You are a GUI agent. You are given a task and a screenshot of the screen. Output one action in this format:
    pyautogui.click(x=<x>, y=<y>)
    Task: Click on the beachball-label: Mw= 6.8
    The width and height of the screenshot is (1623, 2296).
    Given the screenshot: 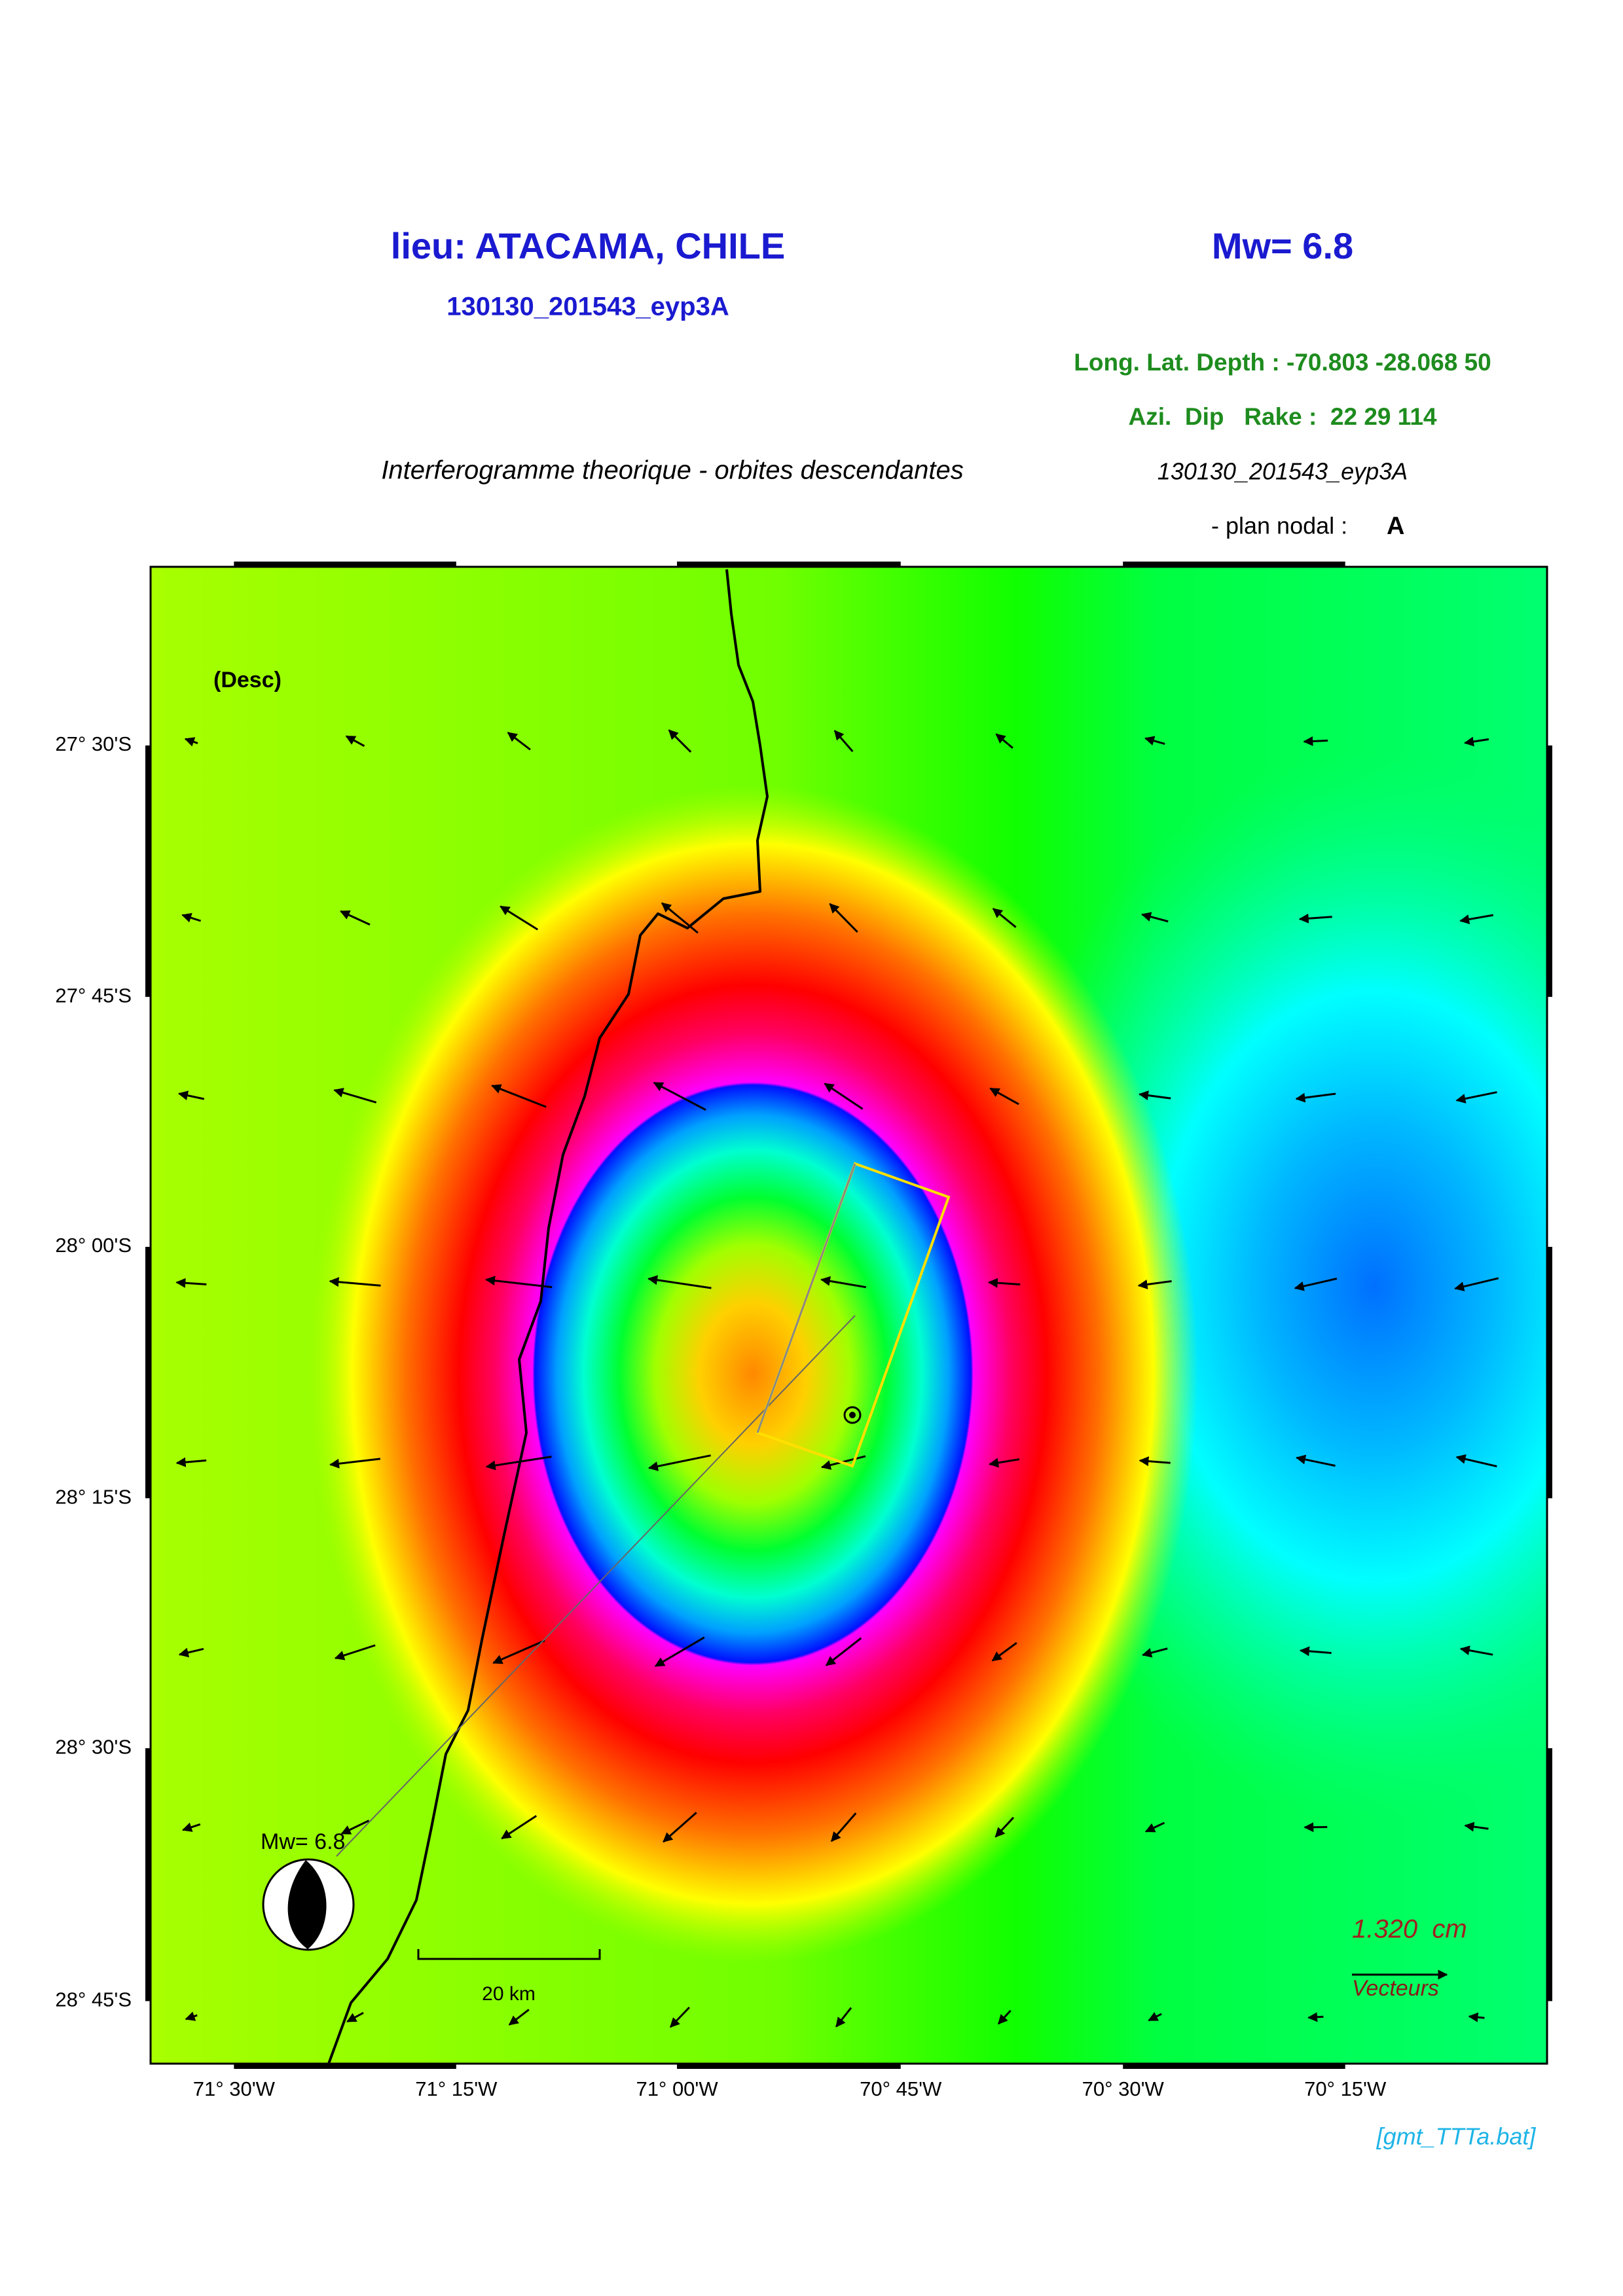 What is the action you would take?
    pyautogui.click(x=303, y=1841)
    